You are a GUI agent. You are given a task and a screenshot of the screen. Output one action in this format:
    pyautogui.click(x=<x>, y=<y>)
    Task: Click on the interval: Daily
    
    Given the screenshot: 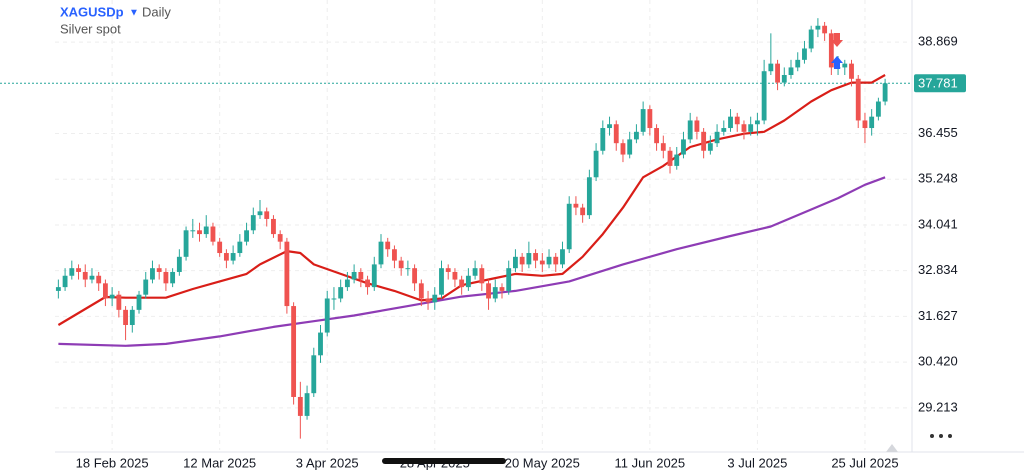 What is the action you would take?
    pyautogui.click(x=156, y=11)
    